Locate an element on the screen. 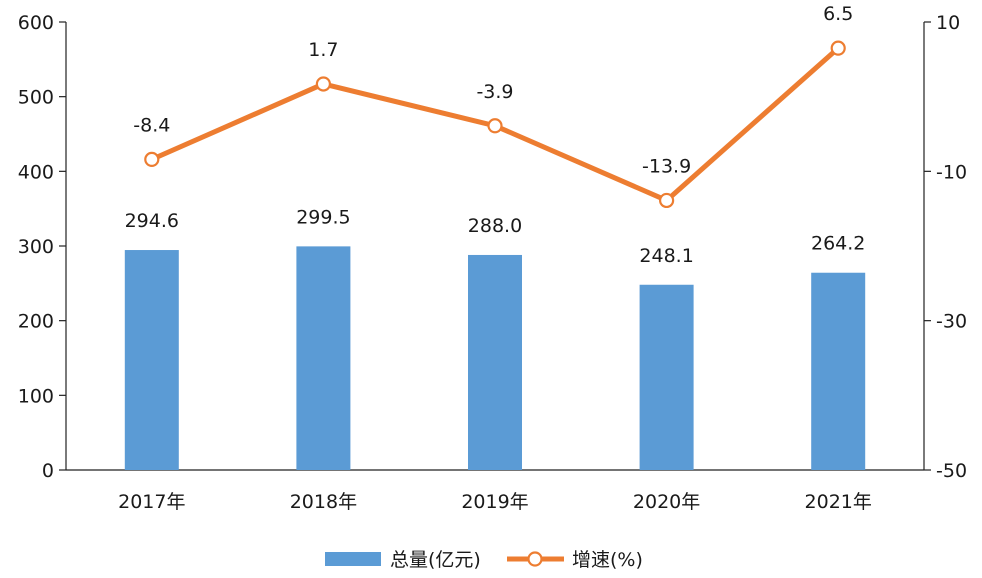 This screenshot has width=982, height=578. left-tick-label: 0 is located at coordinates (48, 471).